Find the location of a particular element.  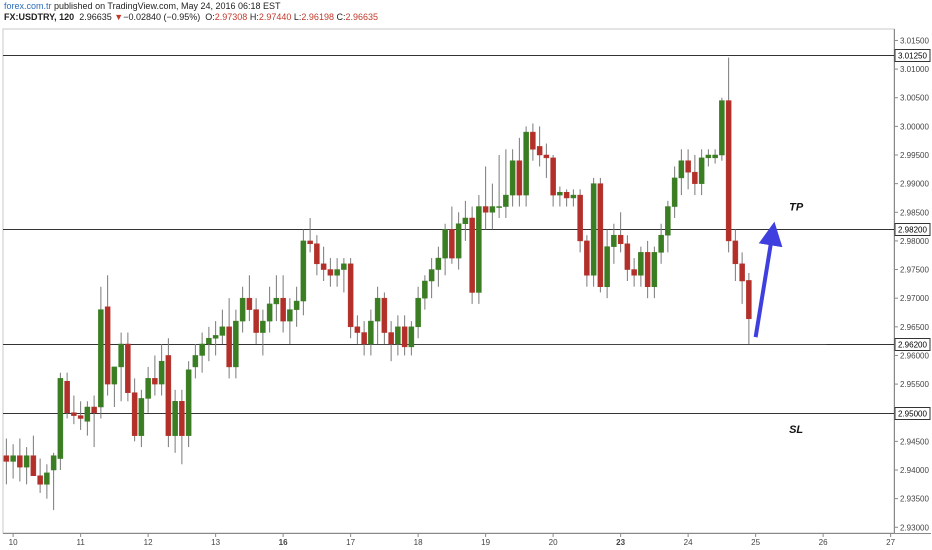

y-tick-label: 2.95500 is located at coordinates (914, 384).